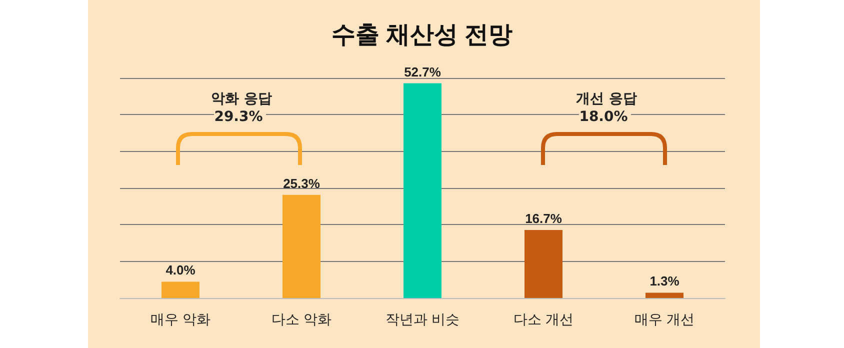  Describe the element at coordinates (180, 319) in the screenshot. I see `x-tick-label: 매우 악화` at that location.